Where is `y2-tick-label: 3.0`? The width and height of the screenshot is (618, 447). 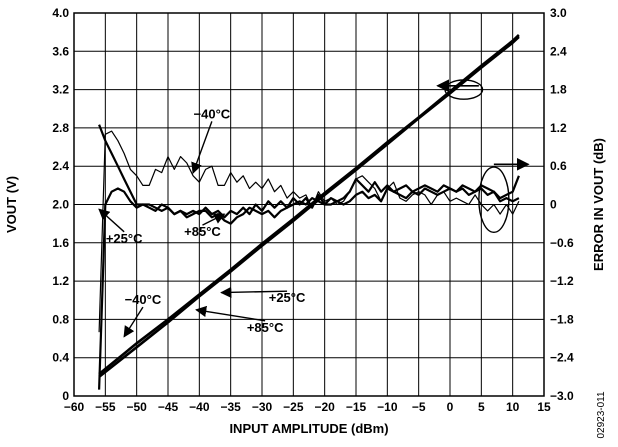 y2-tick-label: 3.0 is located at coordinates (558, 13).